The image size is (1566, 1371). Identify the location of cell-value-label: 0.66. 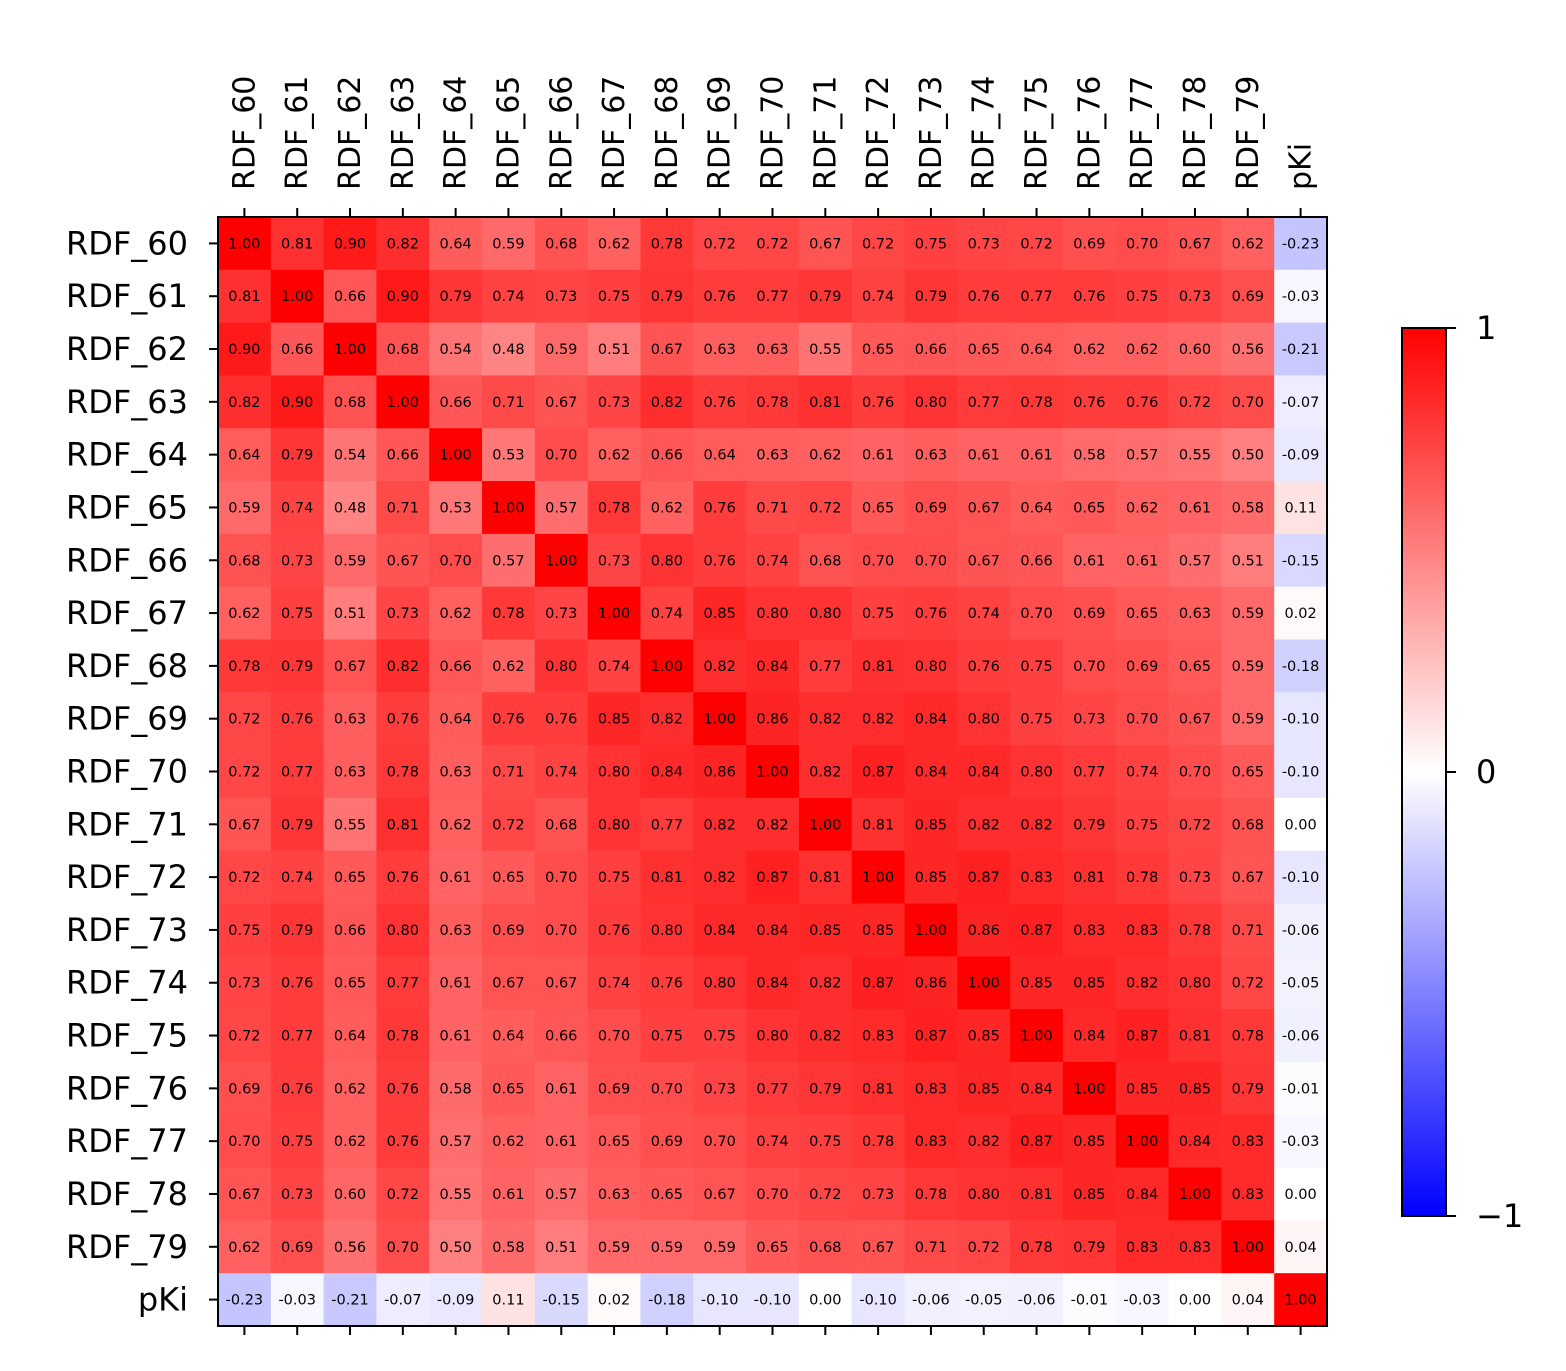
(297, 350).